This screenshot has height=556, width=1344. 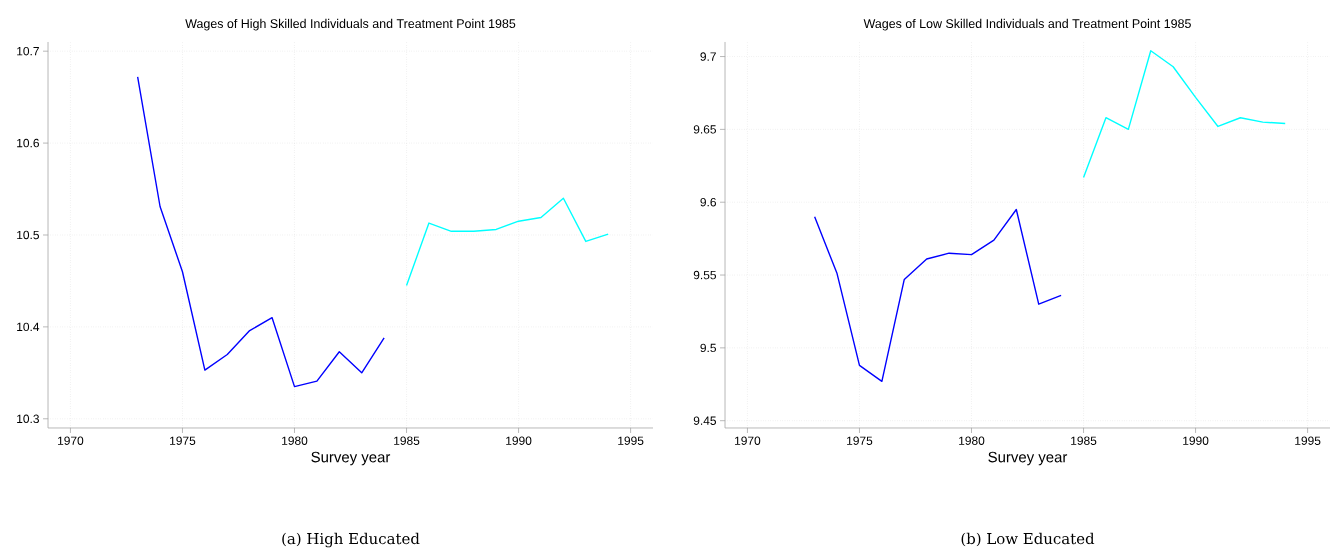 I want to click on text: (a) High Educated, so click(x=351, y=540).